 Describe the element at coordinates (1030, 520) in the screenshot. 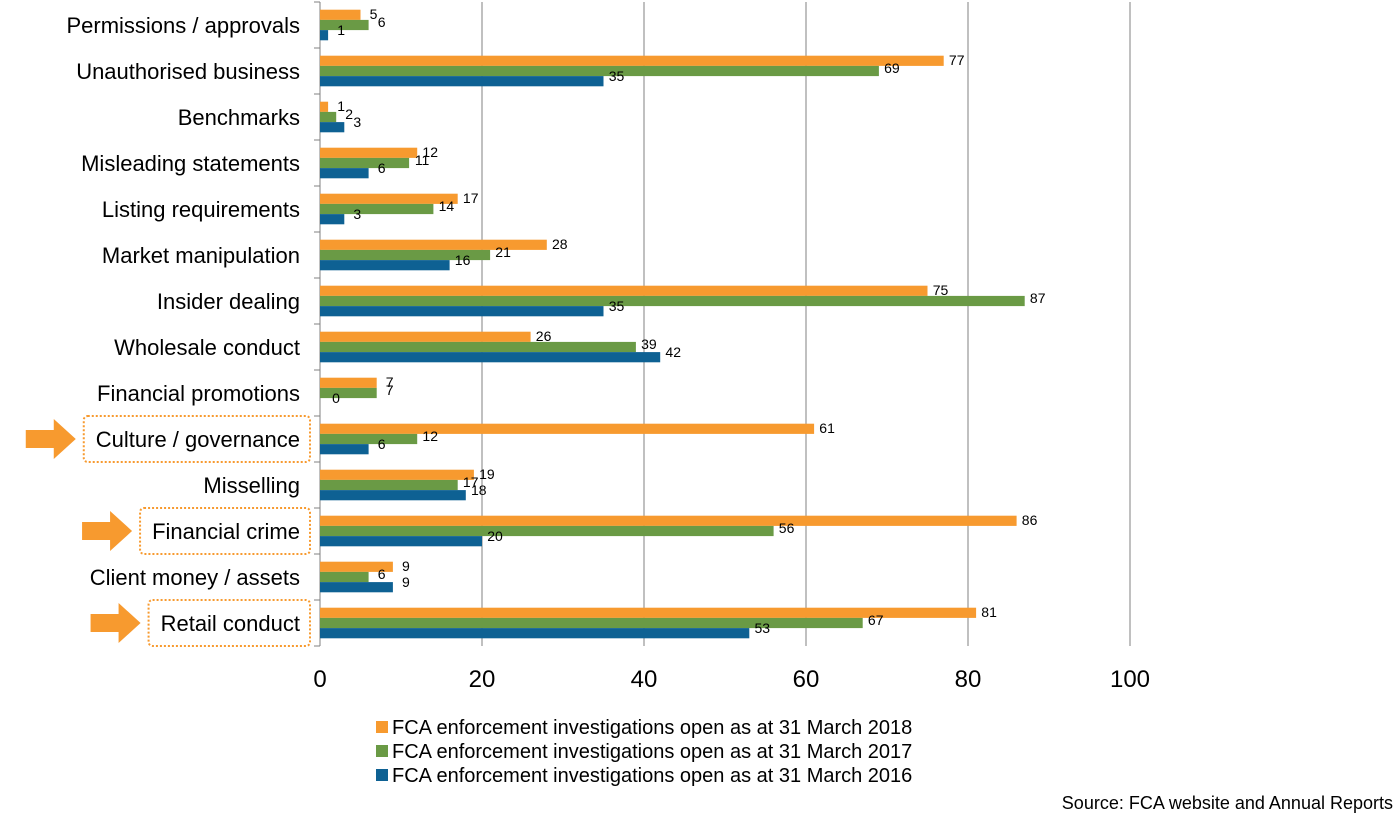

I see `data-label: 86` at that location.